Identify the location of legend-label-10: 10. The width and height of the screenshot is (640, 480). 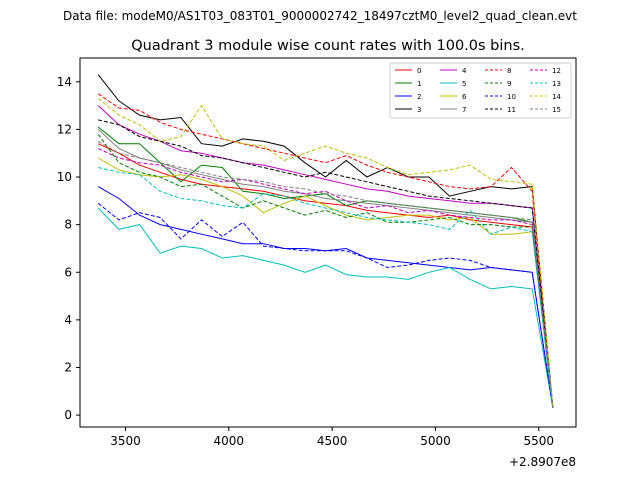
(511, 97).